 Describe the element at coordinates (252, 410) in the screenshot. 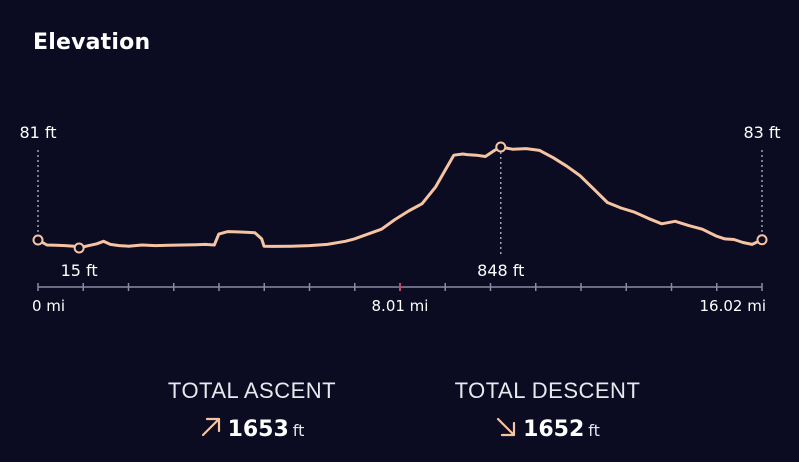

I see `total-ascent: TOTAL ASCENT 1653 ft` at that location.